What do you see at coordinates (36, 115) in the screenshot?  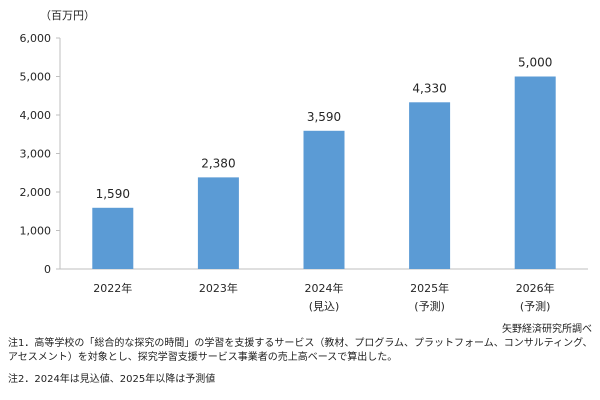 I see `y-tick-label: 4,000` at bounding box center [36, 115].